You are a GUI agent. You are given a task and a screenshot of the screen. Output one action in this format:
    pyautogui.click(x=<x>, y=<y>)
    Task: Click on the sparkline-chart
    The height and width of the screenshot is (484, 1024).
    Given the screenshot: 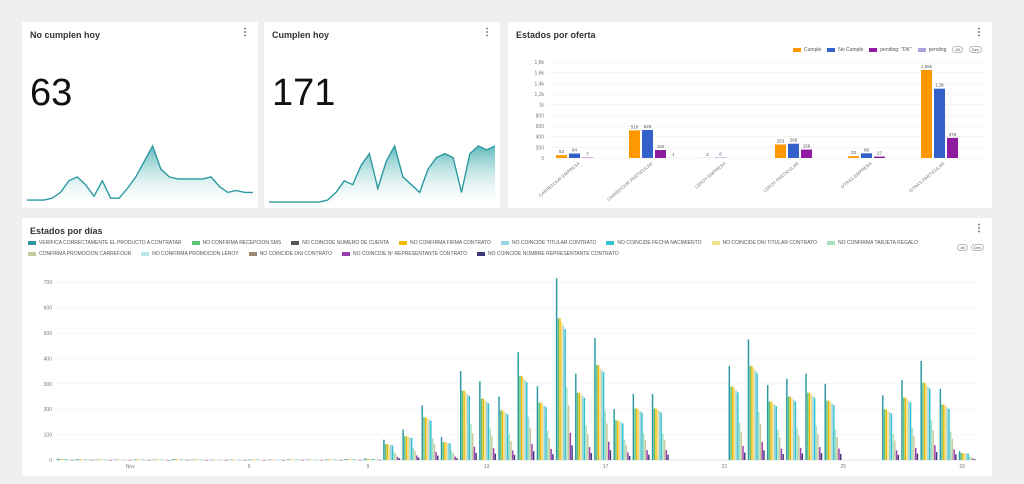 What is the action you would take?
    pyautogui.click(x=382, y=174)
    